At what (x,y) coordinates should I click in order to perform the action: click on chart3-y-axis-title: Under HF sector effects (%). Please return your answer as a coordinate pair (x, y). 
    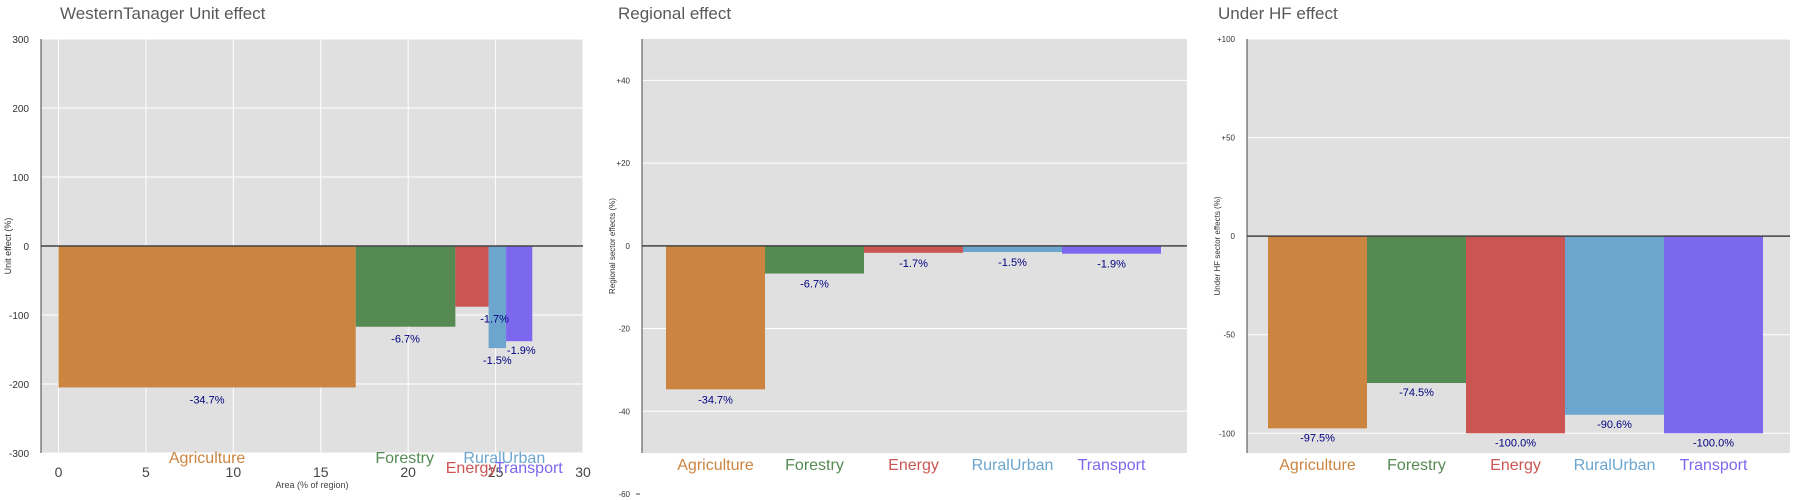
    Looking at the image, I should click on (1217, 245).